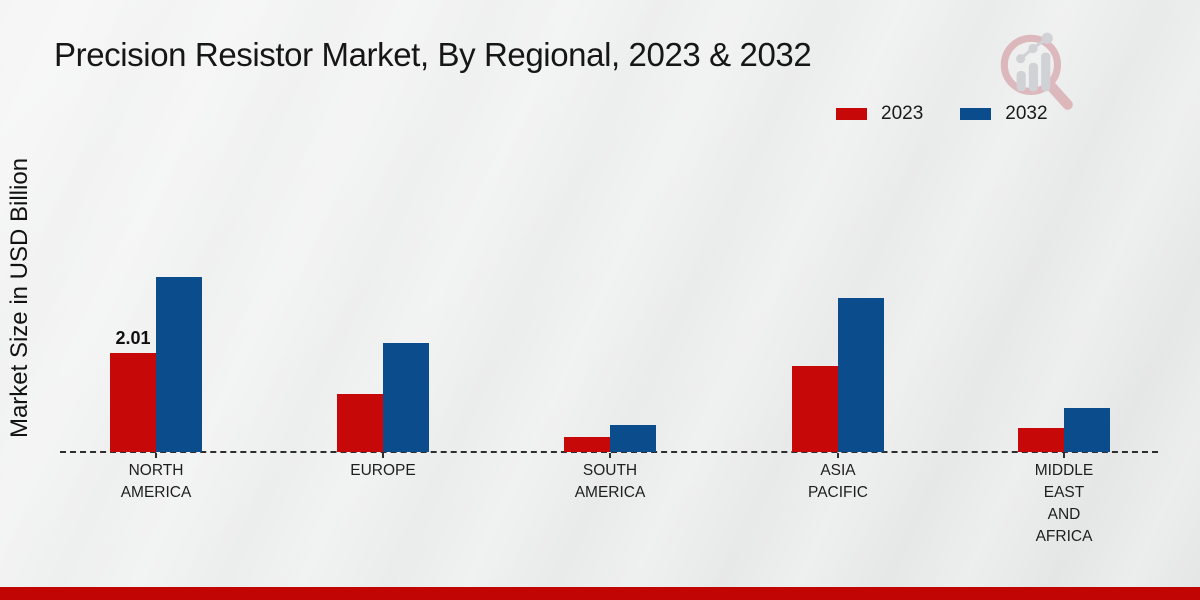  What do you see at coordinates (383, 470) in the screenshot?
I see `category-label: EUROPE` at bounding box center [383, 470].